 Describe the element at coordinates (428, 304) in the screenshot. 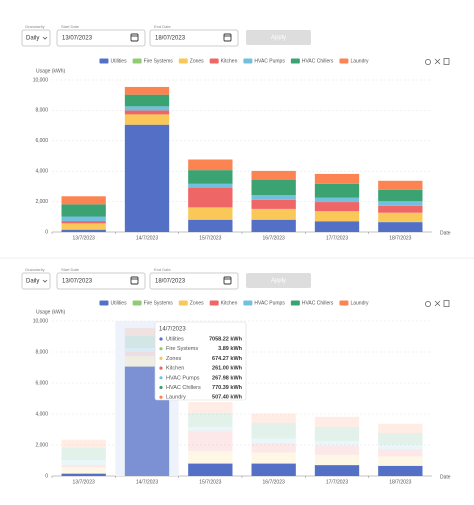

I see `refresh-icon` at that location.